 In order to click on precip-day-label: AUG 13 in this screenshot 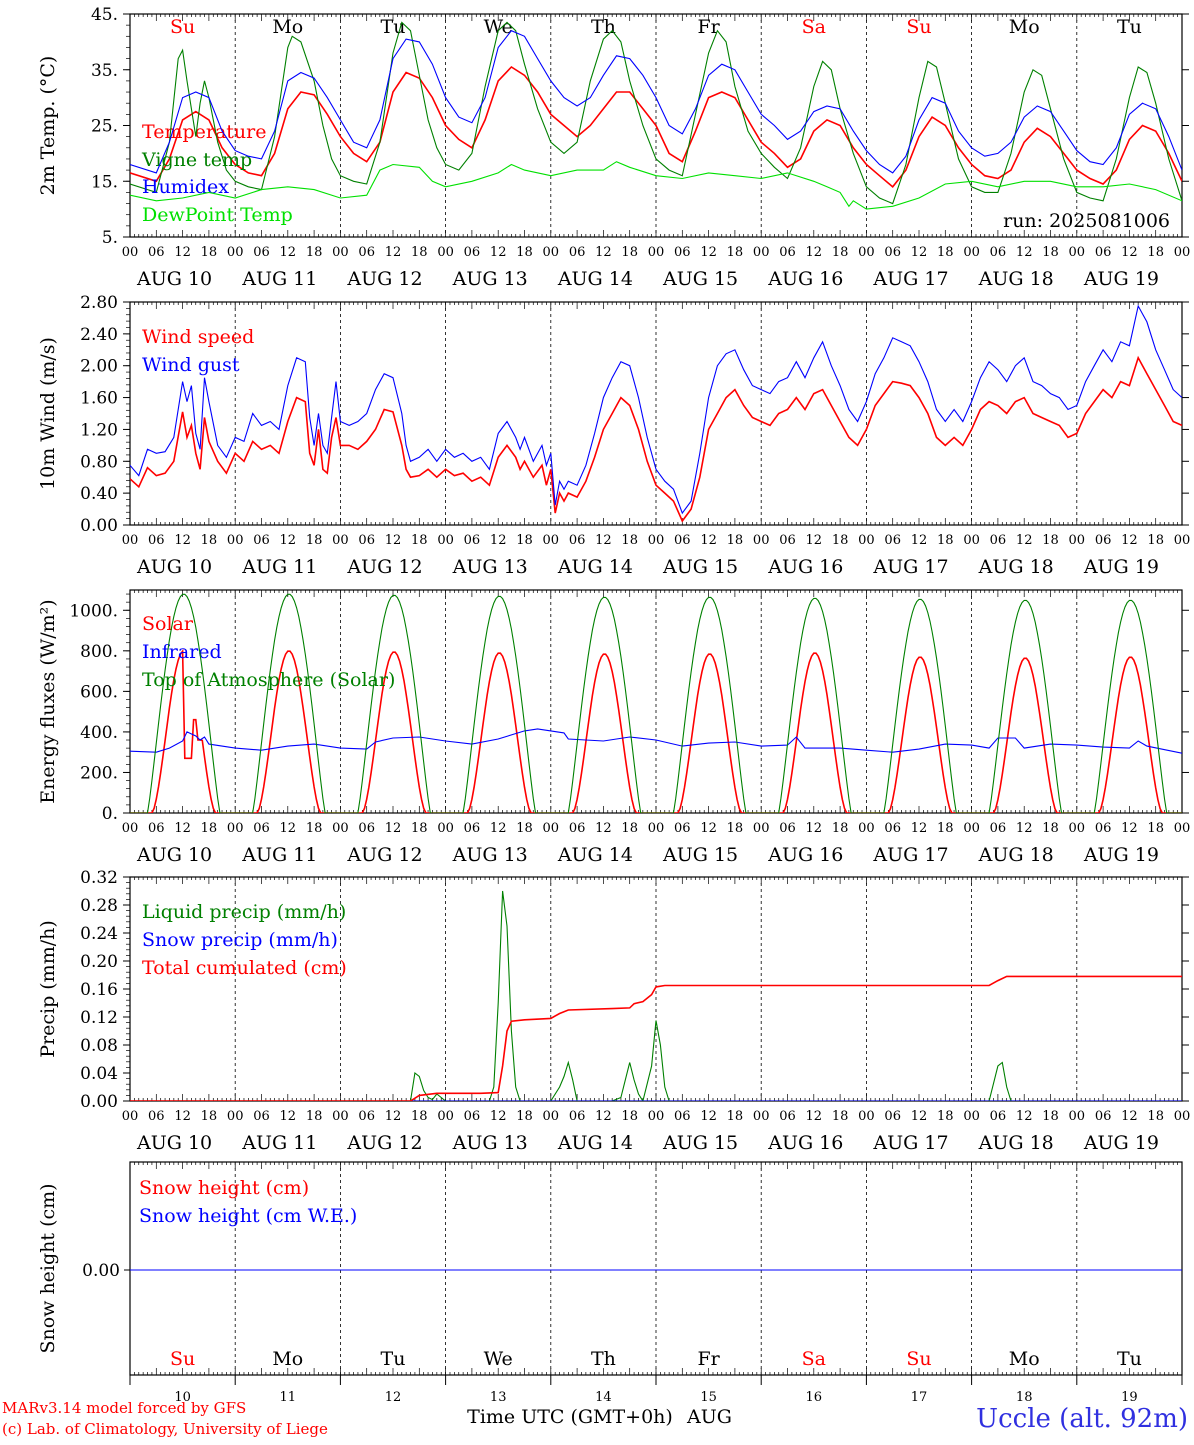, I will do `click(490, 1143)`.